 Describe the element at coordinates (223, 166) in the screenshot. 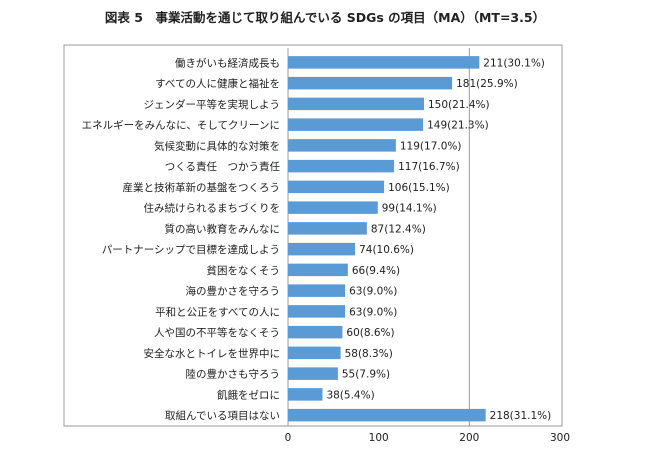

I see `category-label: つくる責任 つかう責任` at that location.